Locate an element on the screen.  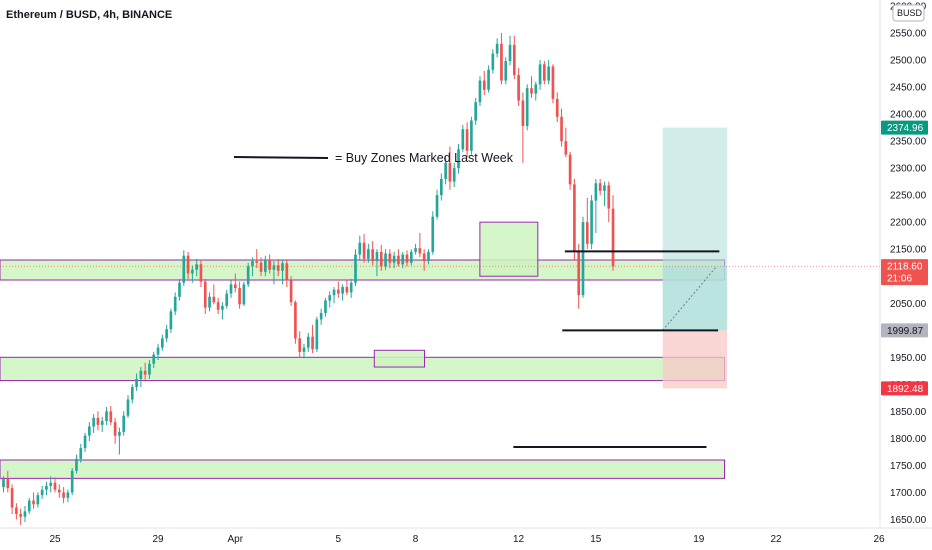
y-tick-label: 1950.00 is located at coordinates (908, 358).